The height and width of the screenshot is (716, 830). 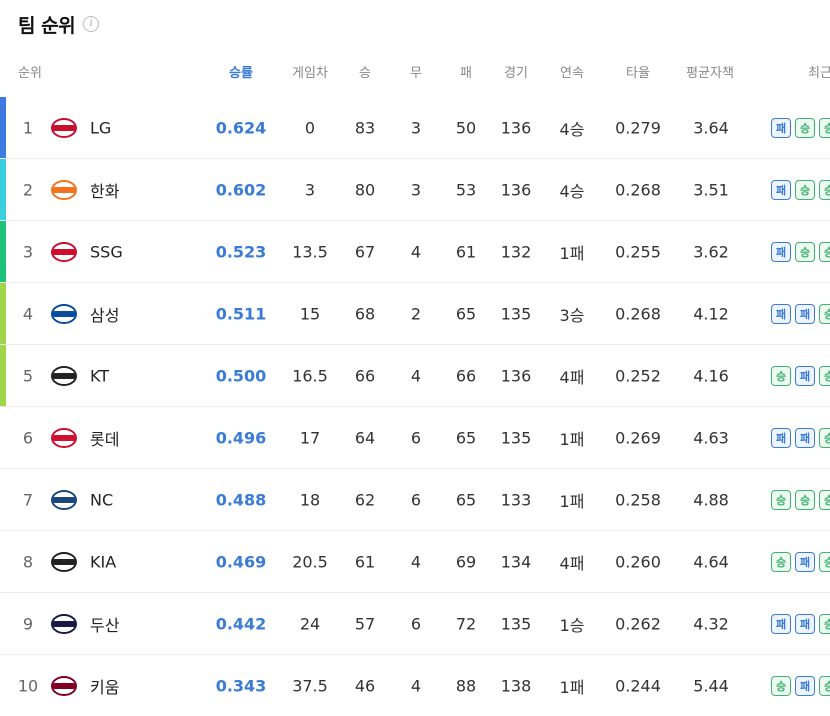 What do you see at coordinates (638, 73) in the screenshot?
I see `col-batting-avg: 타율` at bounding box center [638, 73].